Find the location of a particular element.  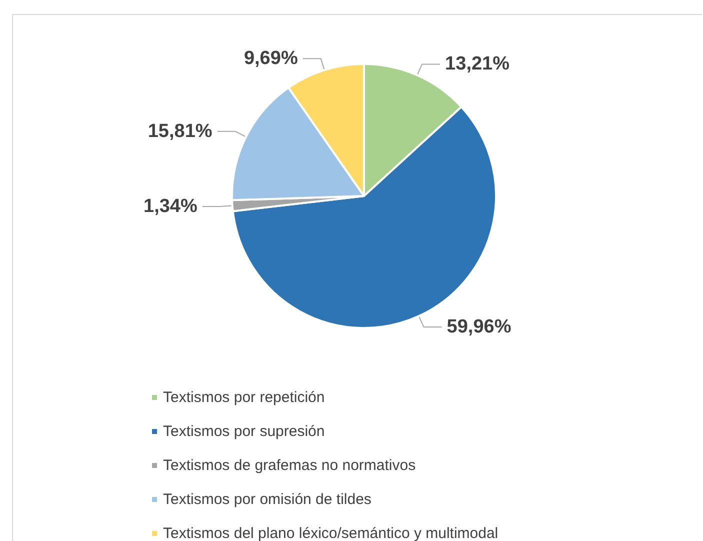

legend-label: Textismos por omisión de tildes is located at coordinates (267, 499).